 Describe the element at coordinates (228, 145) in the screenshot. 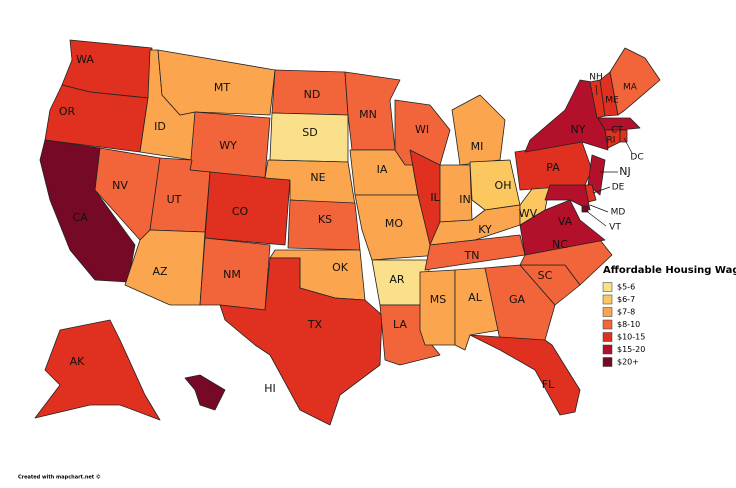

I see `state-label: WY` at that location.